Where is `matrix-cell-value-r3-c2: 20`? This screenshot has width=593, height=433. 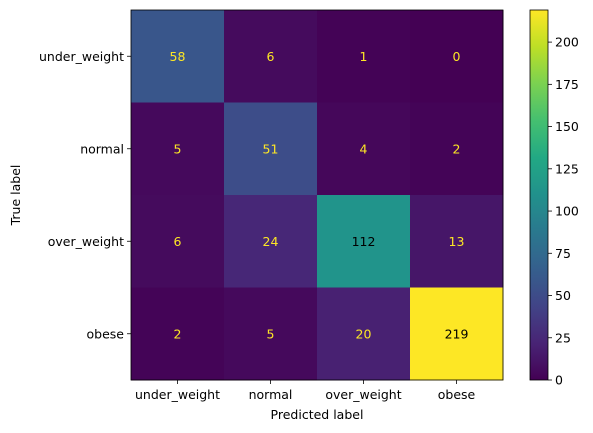
matrix-cell-value-r3-c2: 20 is located at coordinates (364, 333).